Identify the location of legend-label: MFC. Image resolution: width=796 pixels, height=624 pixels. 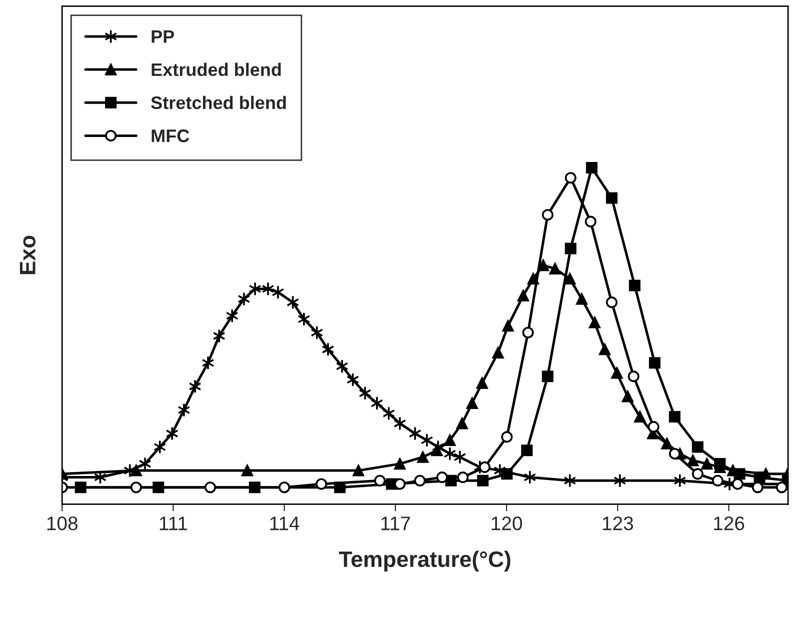
(171, 135).